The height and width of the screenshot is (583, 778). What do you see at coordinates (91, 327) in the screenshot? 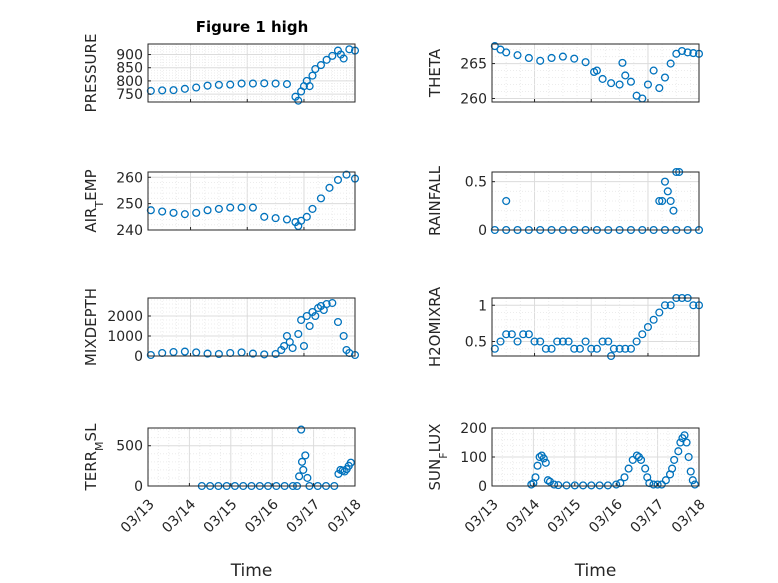
I see `y-axis-label: MIXDEPTH` at bounding box center [91, 327].